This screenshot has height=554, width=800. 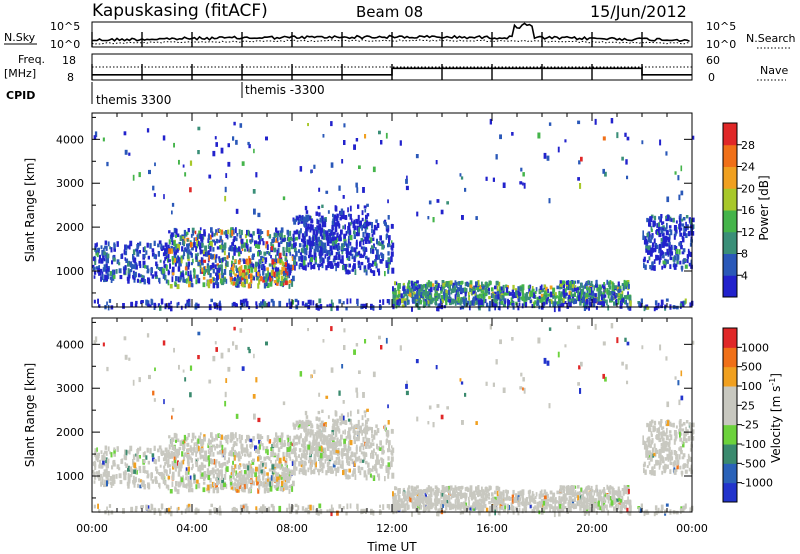 What do you see at coordinates (516, 293) in the screenshot?
I see `power-cell-1991` at bounding box center [516, 293].